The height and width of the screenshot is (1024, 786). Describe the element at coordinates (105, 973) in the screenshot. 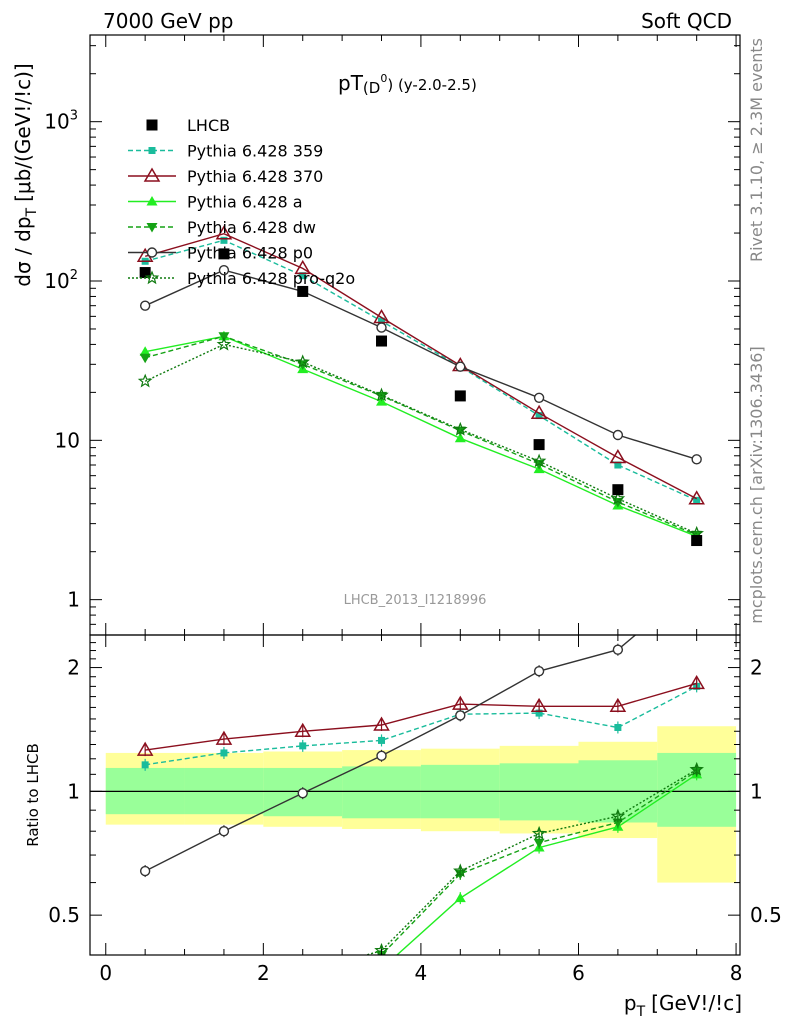

I see `x-tick-label: 0` at that location.